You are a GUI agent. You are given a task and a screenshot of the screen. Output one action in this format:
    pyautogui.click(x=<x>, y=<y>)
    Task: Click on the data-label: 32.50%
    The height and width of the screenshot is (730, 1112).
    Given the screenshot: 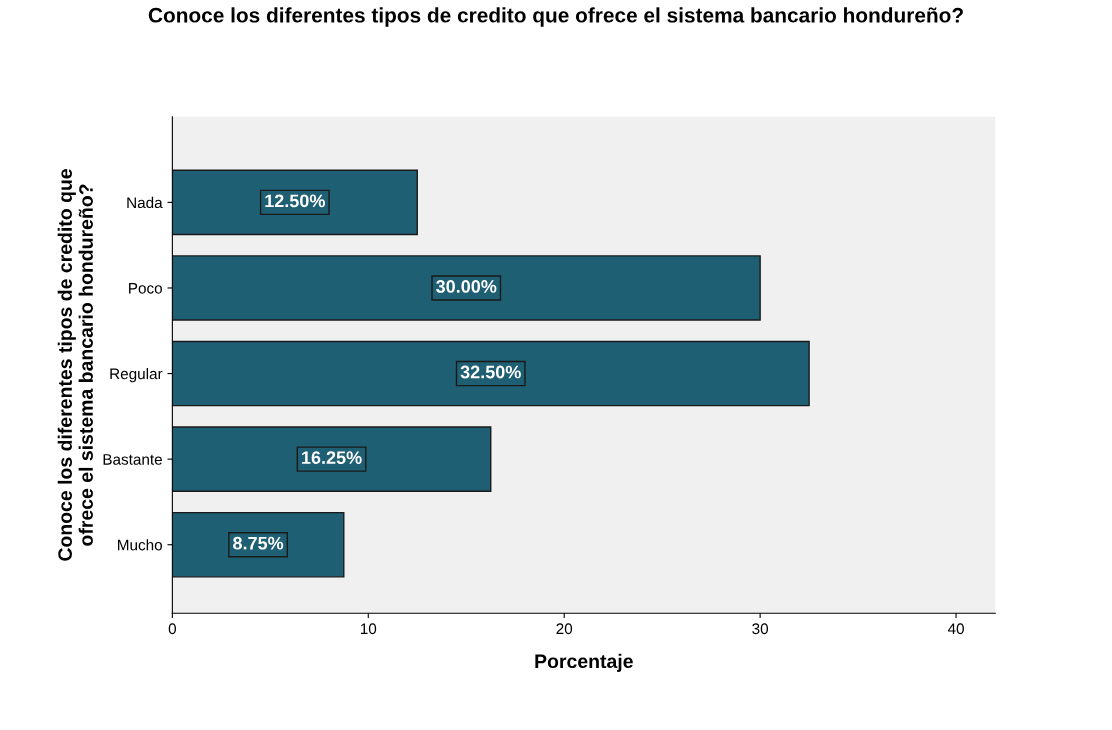 What is the action you would take?
    pyautogui.click(x=490, y=372)
    